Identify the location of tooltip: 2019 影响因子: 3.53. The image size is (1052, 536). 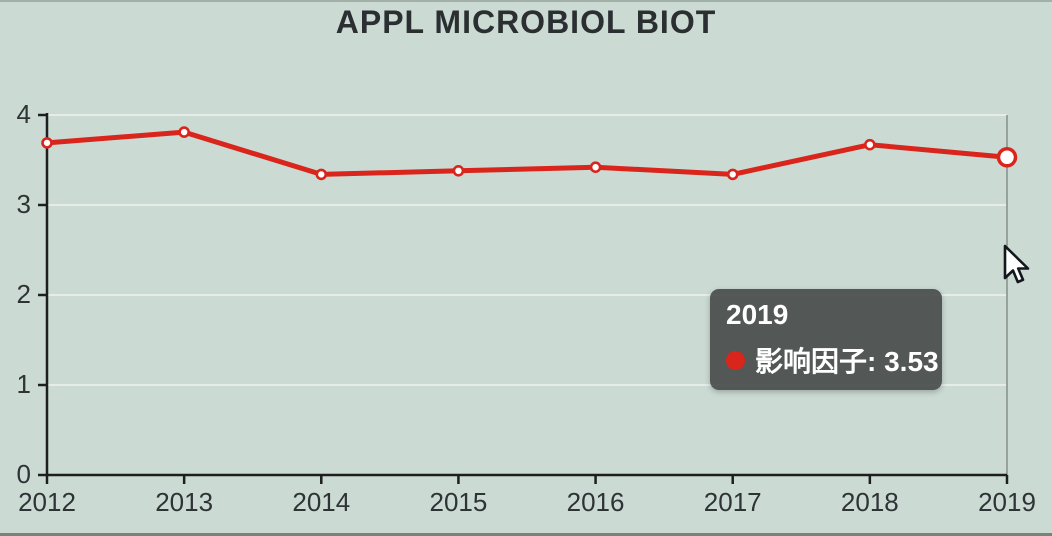
(826, 339).